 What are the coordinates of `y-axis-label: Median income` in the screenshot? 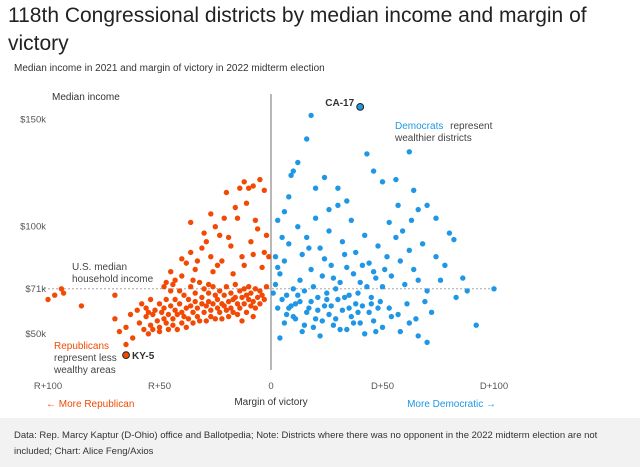 It's located at (86, 97).